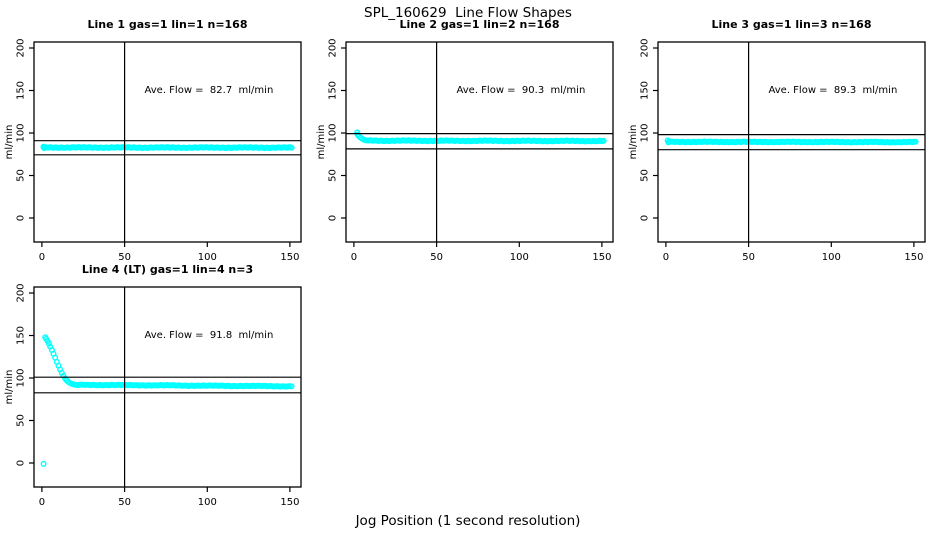 This screenshot has height=540, width=936. What do you see at coordinates (521, 90) in the screenshot?
I see `ave-flow-annotation: Ave. Flow = 90.3 ml/min` at bounding box center [521, 90].